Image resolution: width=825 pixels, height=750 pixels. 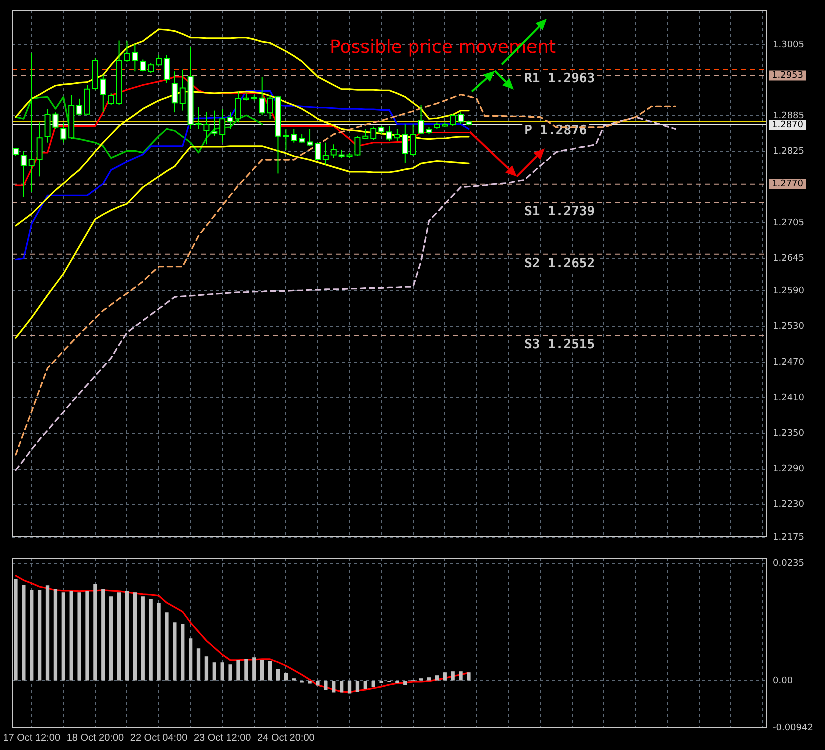 I want to click on y-tick-label: 0.0235, so click(x=788, y=563).